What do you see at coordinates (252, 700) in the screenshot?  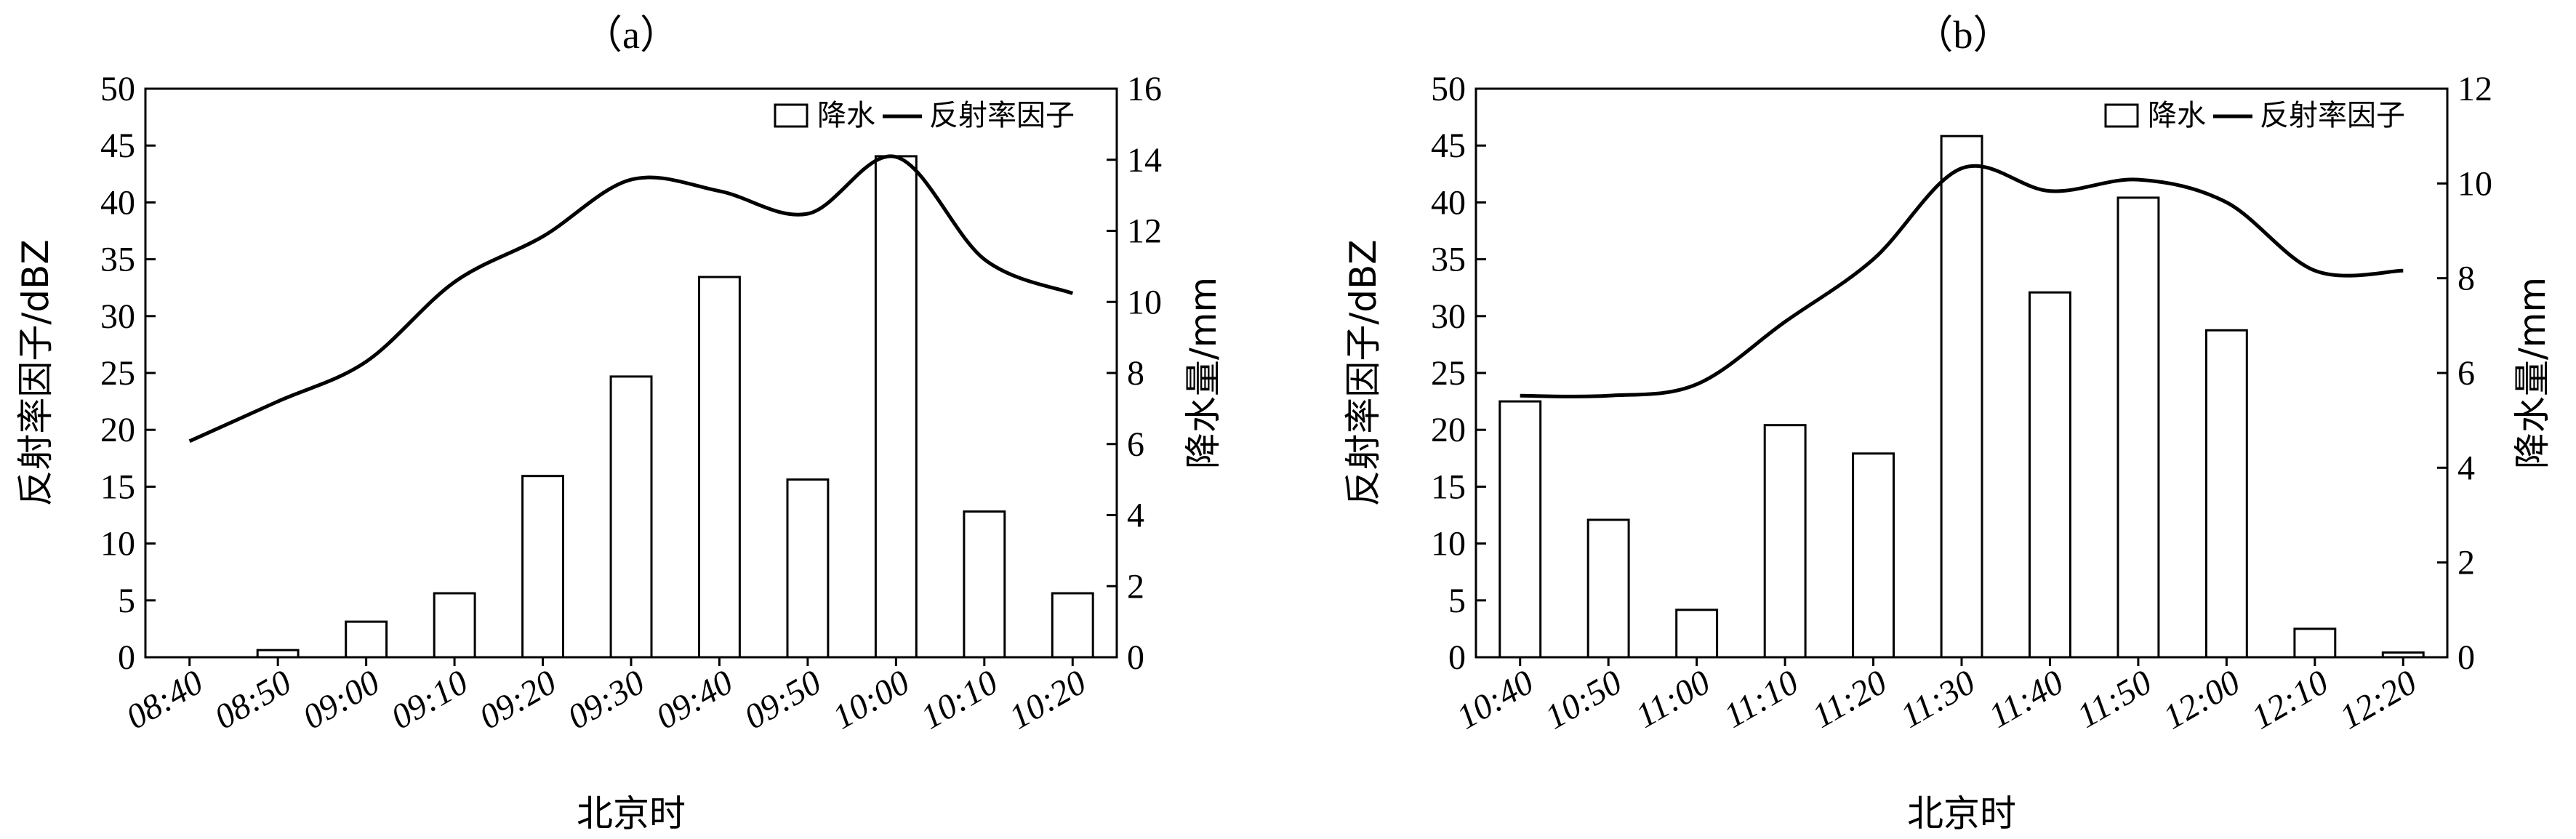 I see `x-tick-label: 08:50` at bounding box center [252, 700].